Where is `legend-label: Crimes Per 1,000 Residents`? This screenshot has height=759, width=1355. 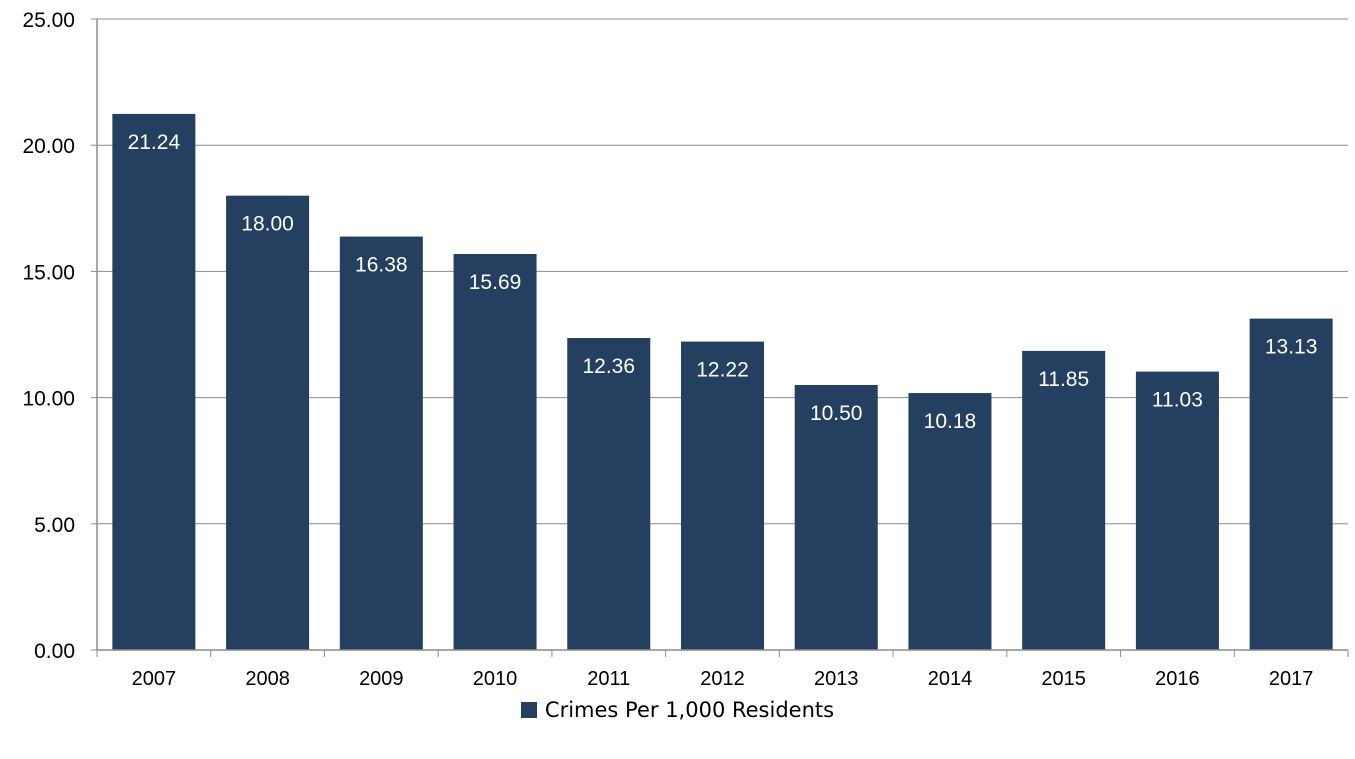 legend-label: Crimes Per 1,000 Residents is located at coordinates (689, 710).